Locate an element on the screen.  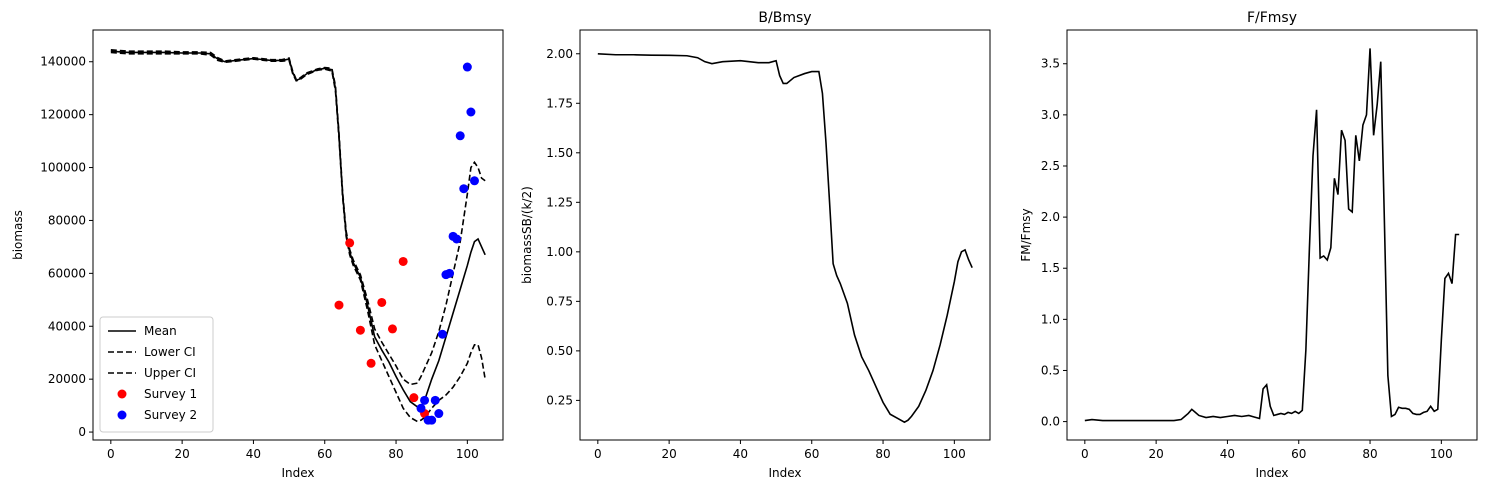
y-tick-label: 1.50 is located at coordinates (559, 153).